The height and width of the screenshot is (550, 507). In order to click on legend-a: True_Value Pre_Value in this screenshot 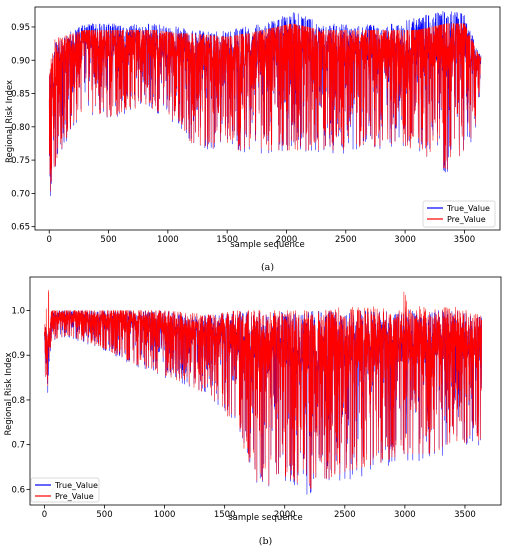, I will do `click(459, 214)`.